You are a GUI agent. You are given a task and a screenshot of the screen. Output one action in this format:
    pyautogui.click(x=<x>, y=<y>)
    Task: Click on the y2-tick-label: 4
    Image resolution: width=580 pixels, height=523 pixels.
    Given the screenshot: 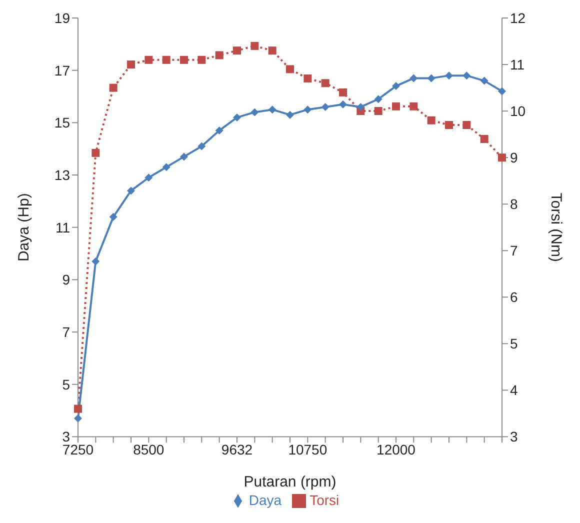 What is the action you would take?
    pyautogui.click(x=514, y=390)
    